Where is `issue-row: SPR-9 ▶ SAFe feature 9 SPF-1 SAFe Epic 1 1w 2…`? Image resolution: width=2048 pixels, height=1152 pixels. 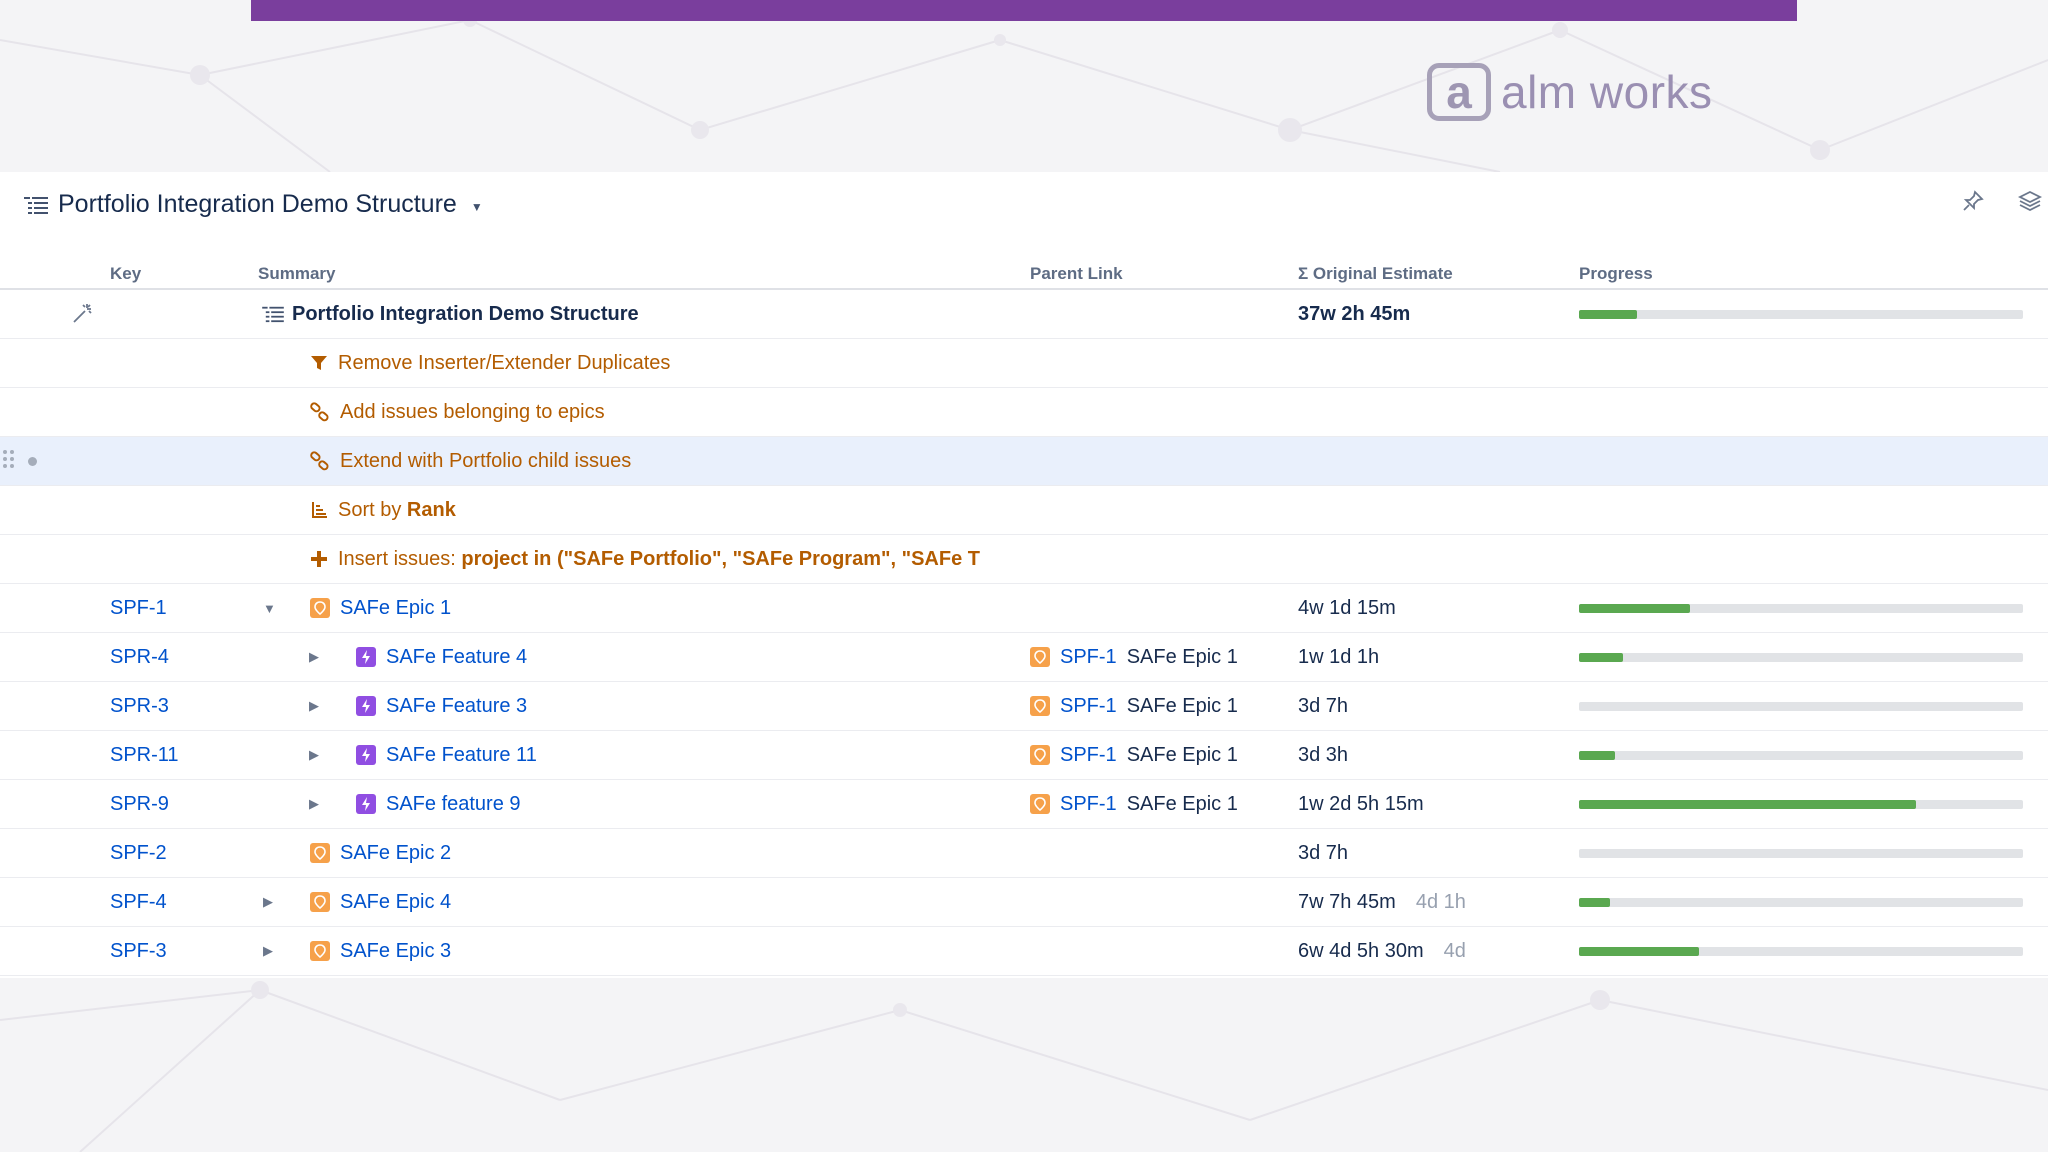
issue-row: SPR-9 ▶ SAFe feature 9 SPF-1 SAFe Epic 1 1w 2… is located at coordinates (1024, 804).